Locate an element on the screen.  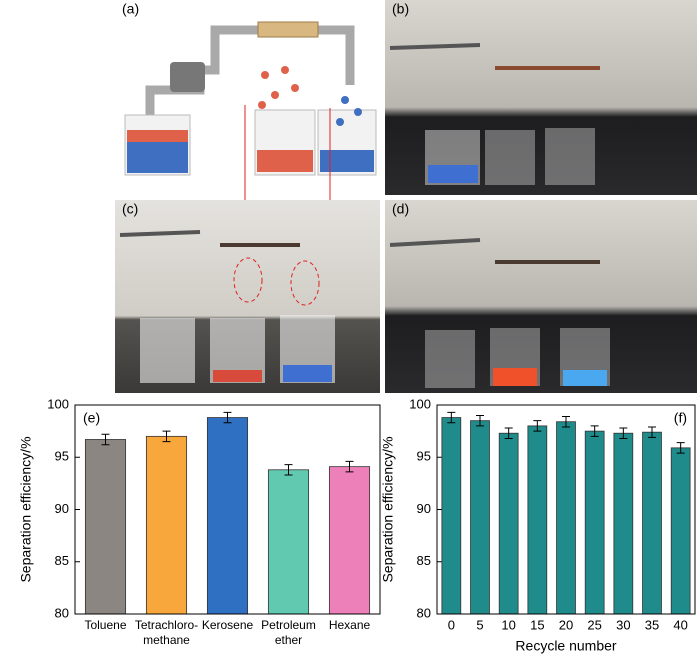
x-tick-label: Petroleum ether is located at coordinates (288, 632).